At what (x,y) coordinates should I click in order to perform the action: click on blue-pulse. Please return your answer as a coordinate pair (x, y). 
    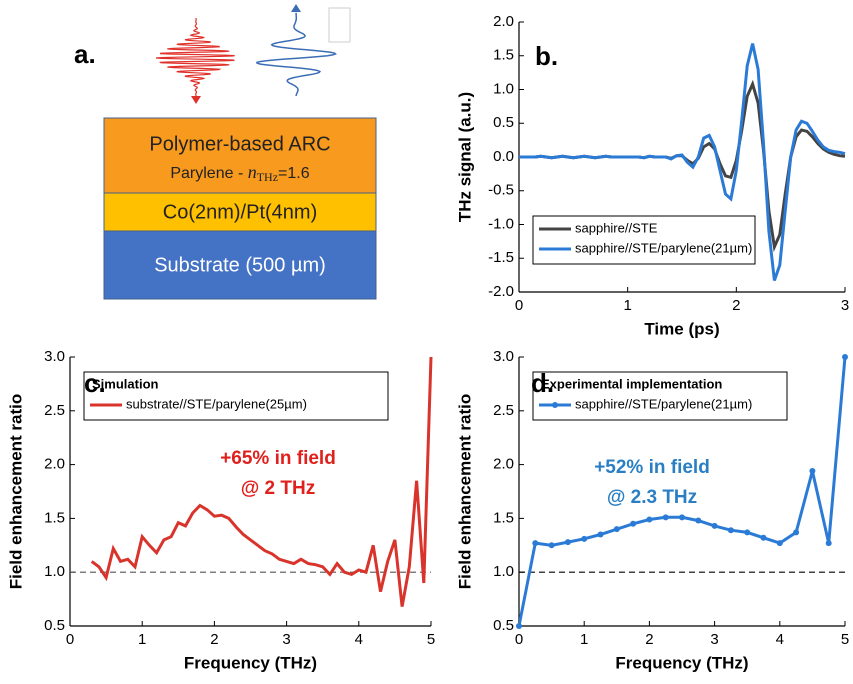
    Looking at the image, I should click on (296, 54).